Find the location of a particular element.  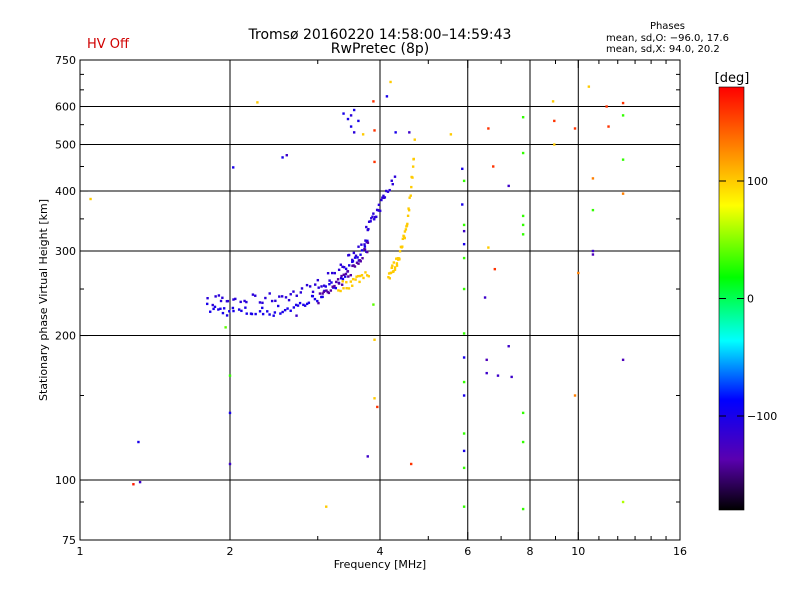

x-tick-label: 8 is located at coordinates (530, 551).